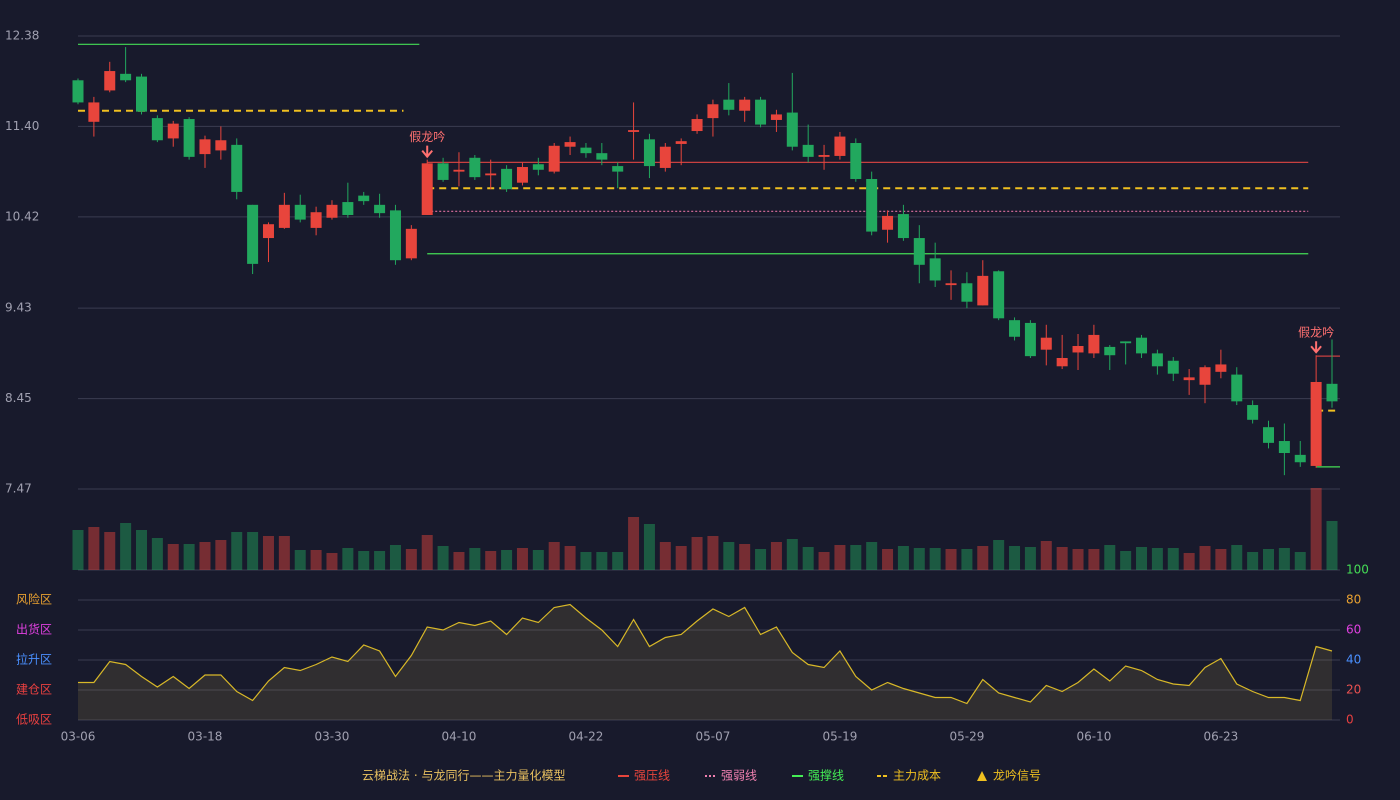 The height and width of the screenshot is (800, 1400). I want to click on x-tick-label: 03-06, so click(78, 737).